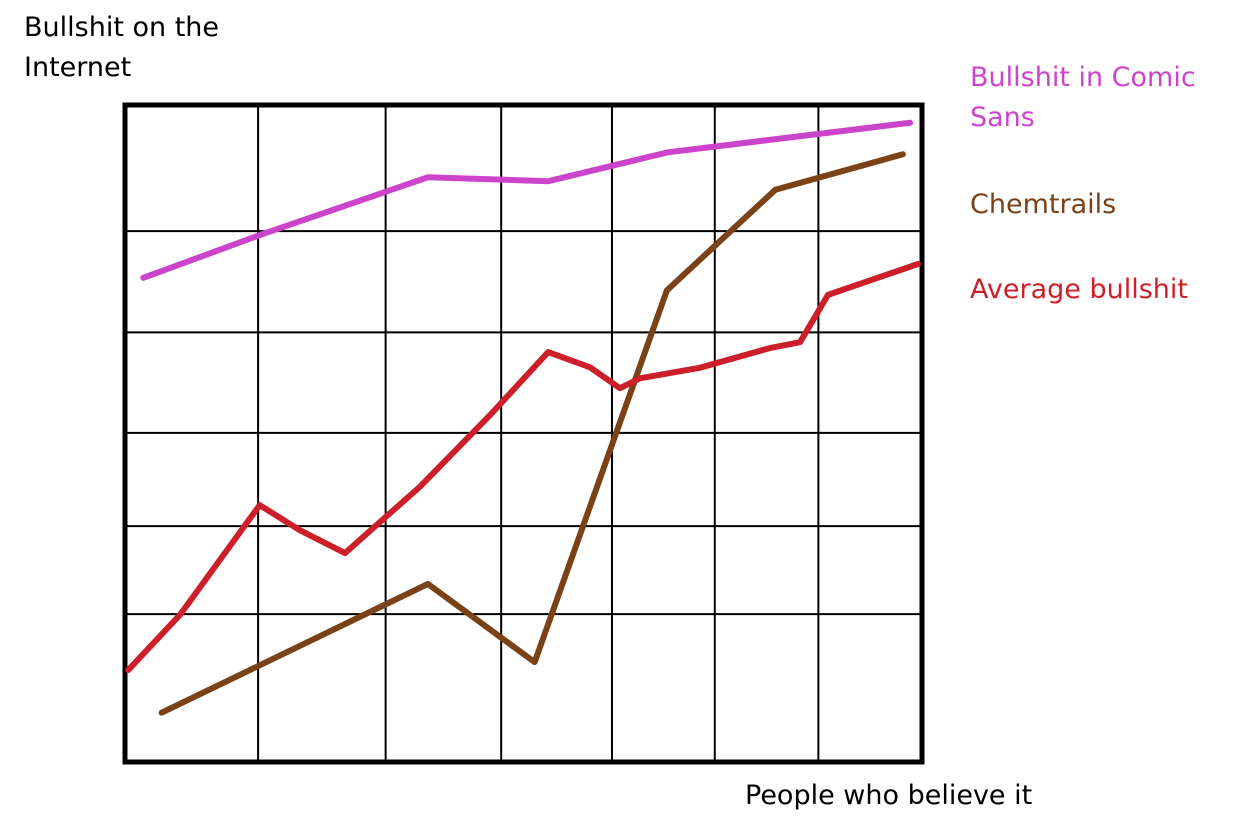 This screenshot has height=834, width=1257. I want to click on legend-entry: Chemtrails, so click(1043, 204).